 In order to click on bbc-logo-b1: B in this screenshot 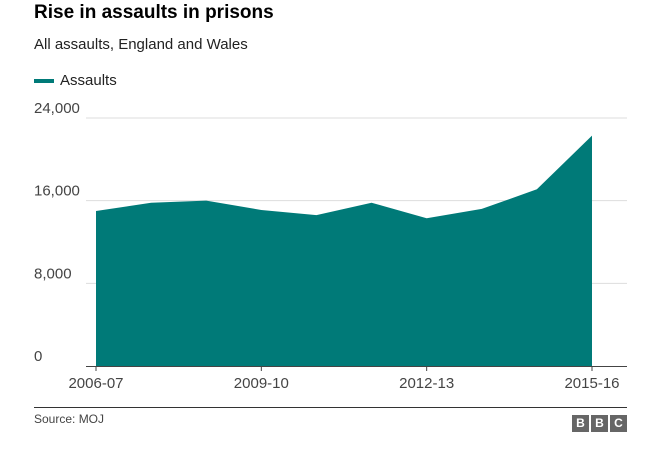, I will do `click(580, 423)`.